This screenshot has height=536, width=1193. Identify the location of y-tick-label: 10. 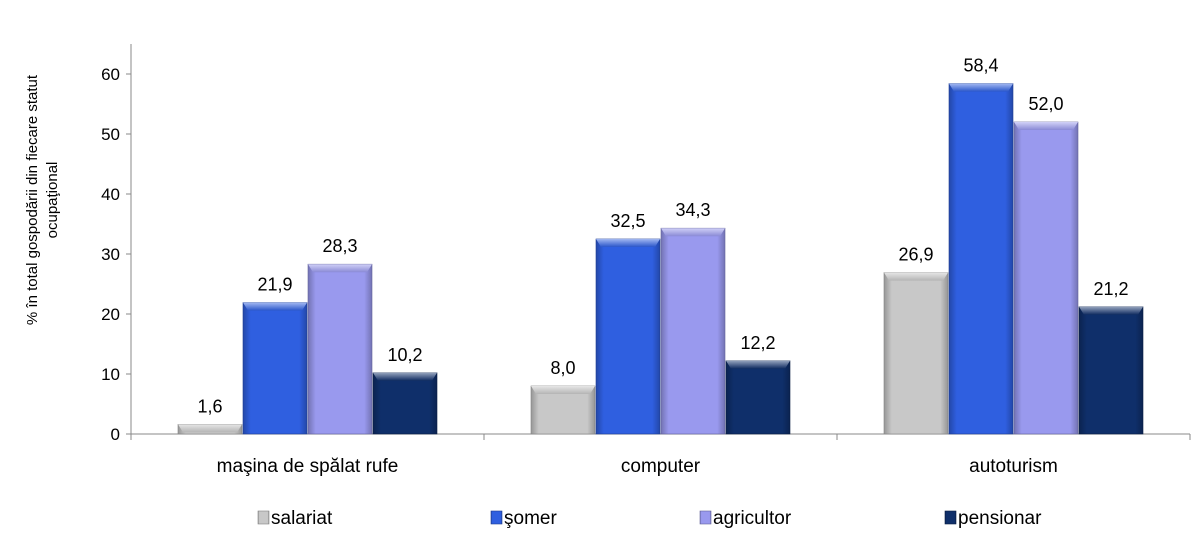
(110, 374).